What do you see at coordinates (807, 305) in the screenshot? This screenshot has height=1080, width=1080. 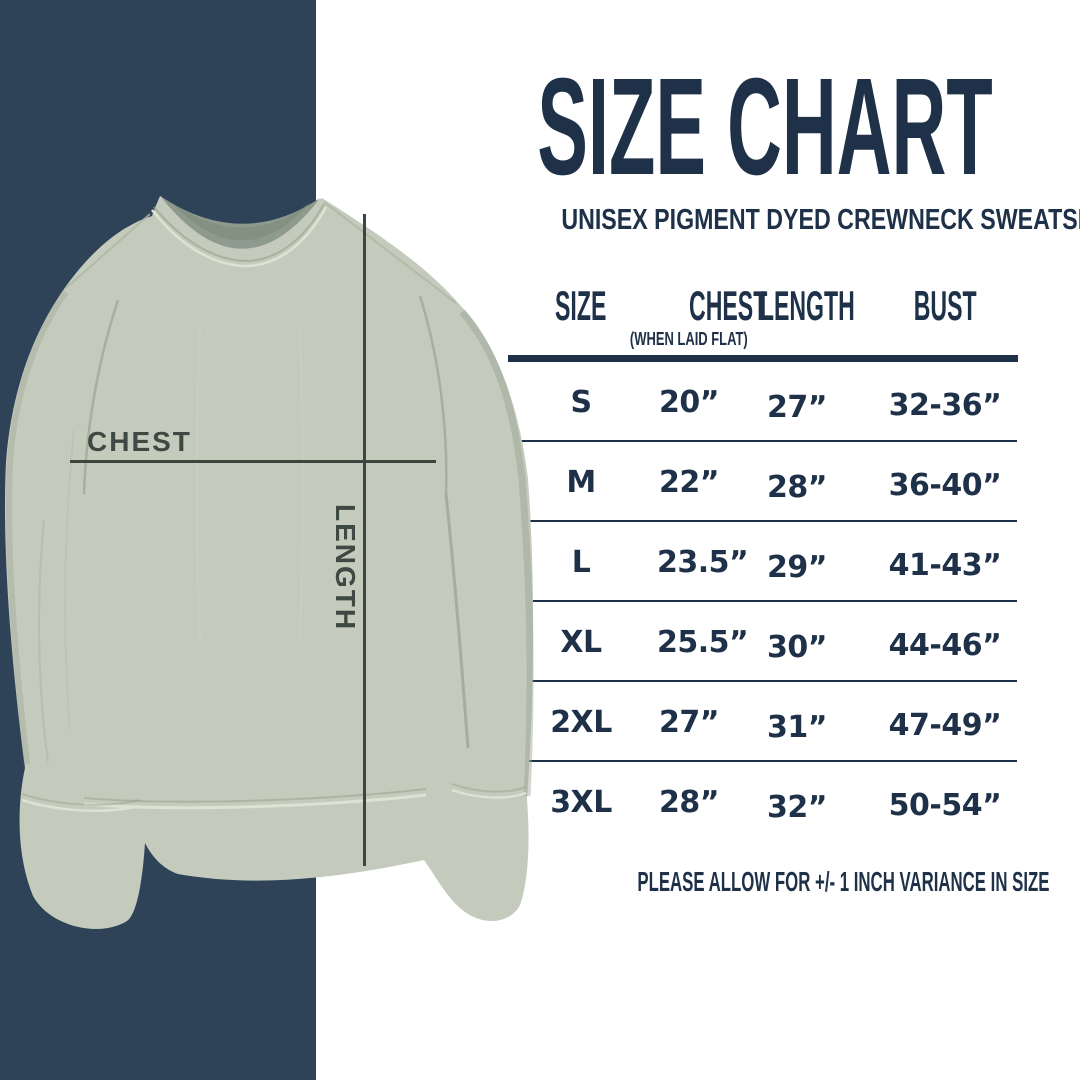 I see `col-header-length: LENGTH` at bounding box center [807, 305].